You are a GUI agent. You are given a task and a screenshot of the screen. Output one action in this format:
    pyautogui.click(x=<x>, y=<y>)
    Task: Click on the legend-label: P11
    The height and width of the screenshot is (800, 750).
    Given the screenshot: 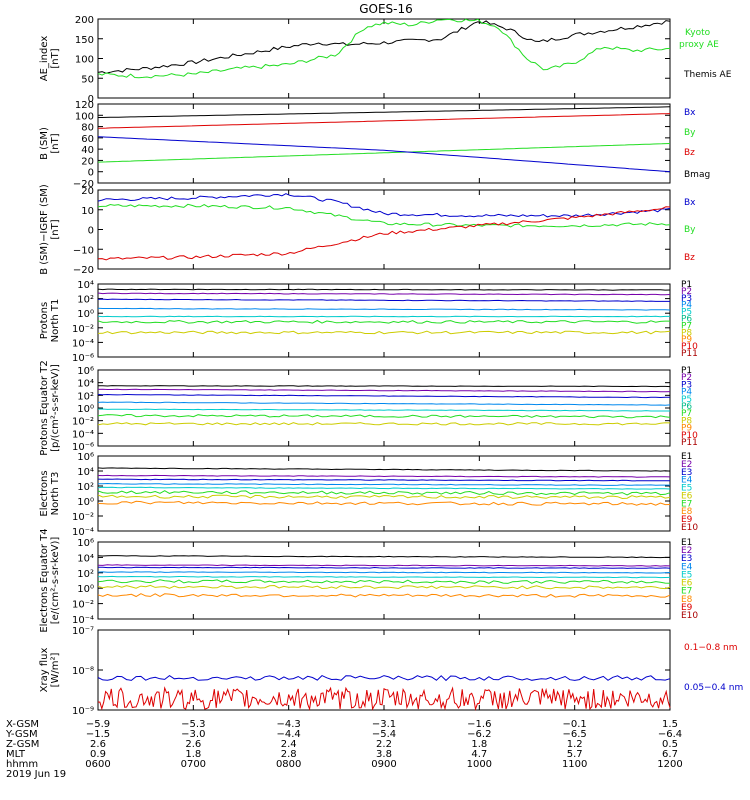 What is the action you would take?
    pyautogui.click(x=689, y=354)
    